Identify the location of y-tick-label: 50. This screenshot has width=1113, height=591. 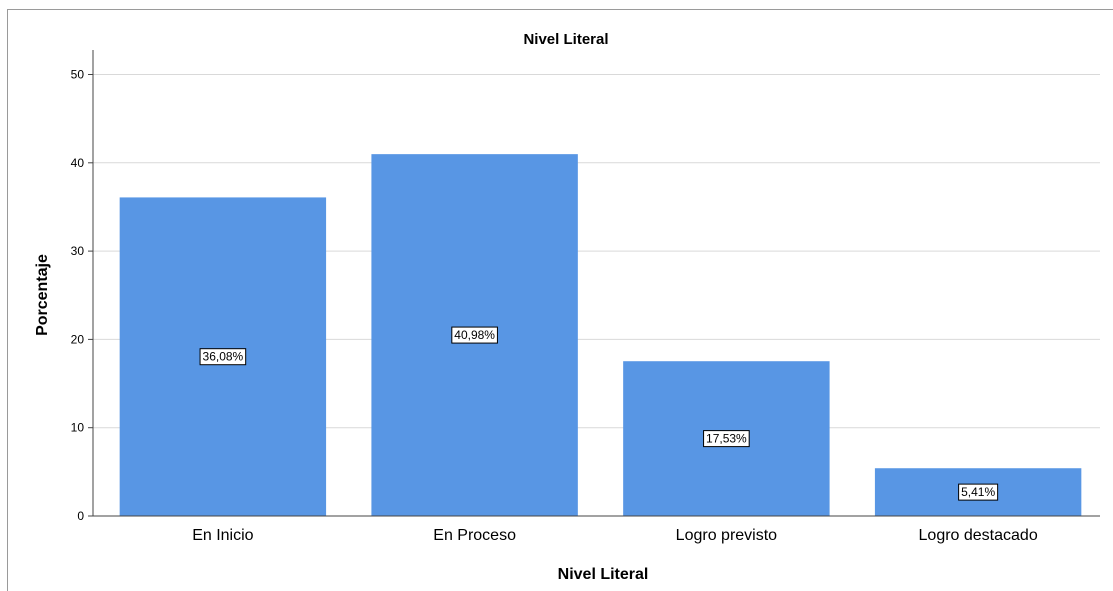
(78, 75).